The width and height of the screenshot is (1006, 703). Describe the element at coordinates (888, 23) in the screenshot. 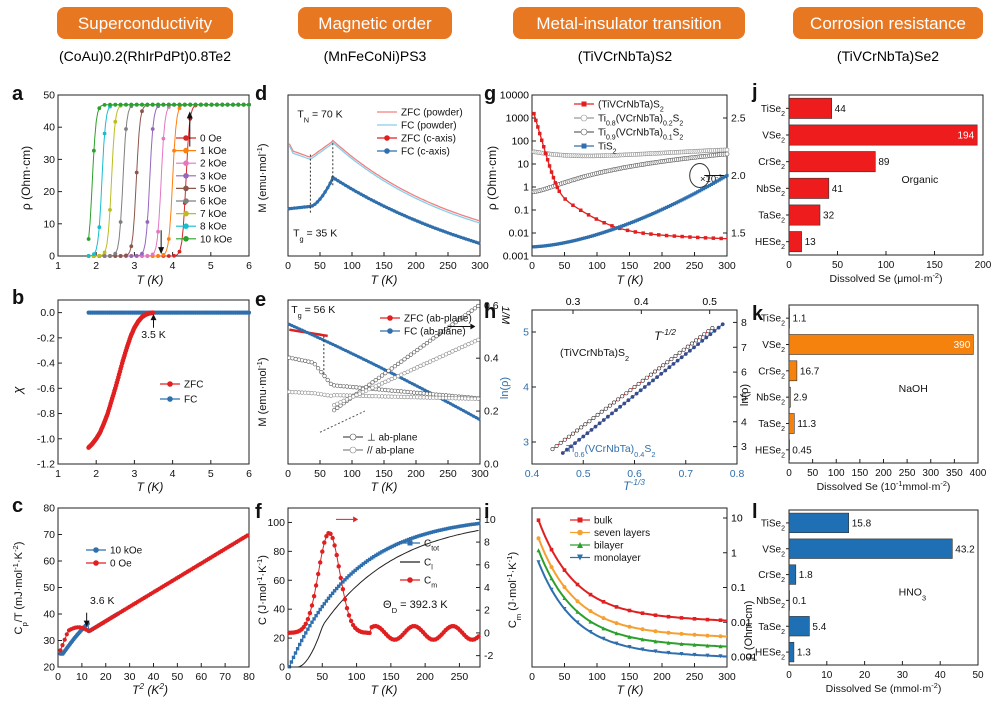

I see `column-header-label: Corrosion resistance` at that location.